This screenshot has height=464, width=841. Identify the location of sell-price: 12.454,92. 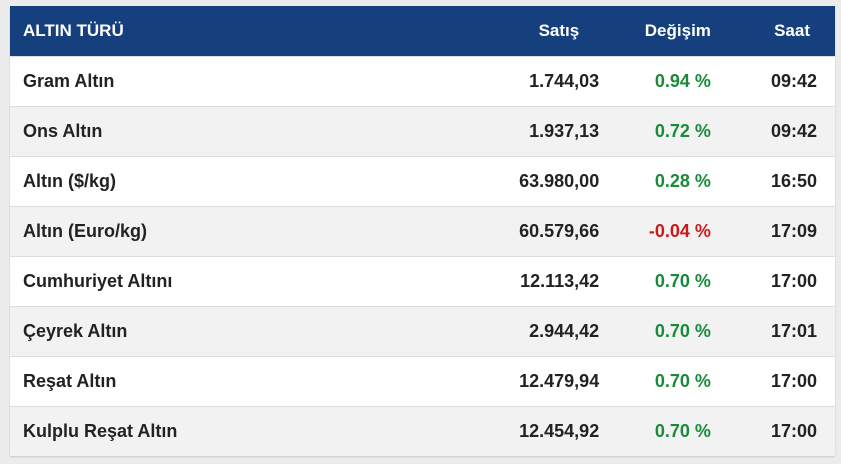
(559, 430).